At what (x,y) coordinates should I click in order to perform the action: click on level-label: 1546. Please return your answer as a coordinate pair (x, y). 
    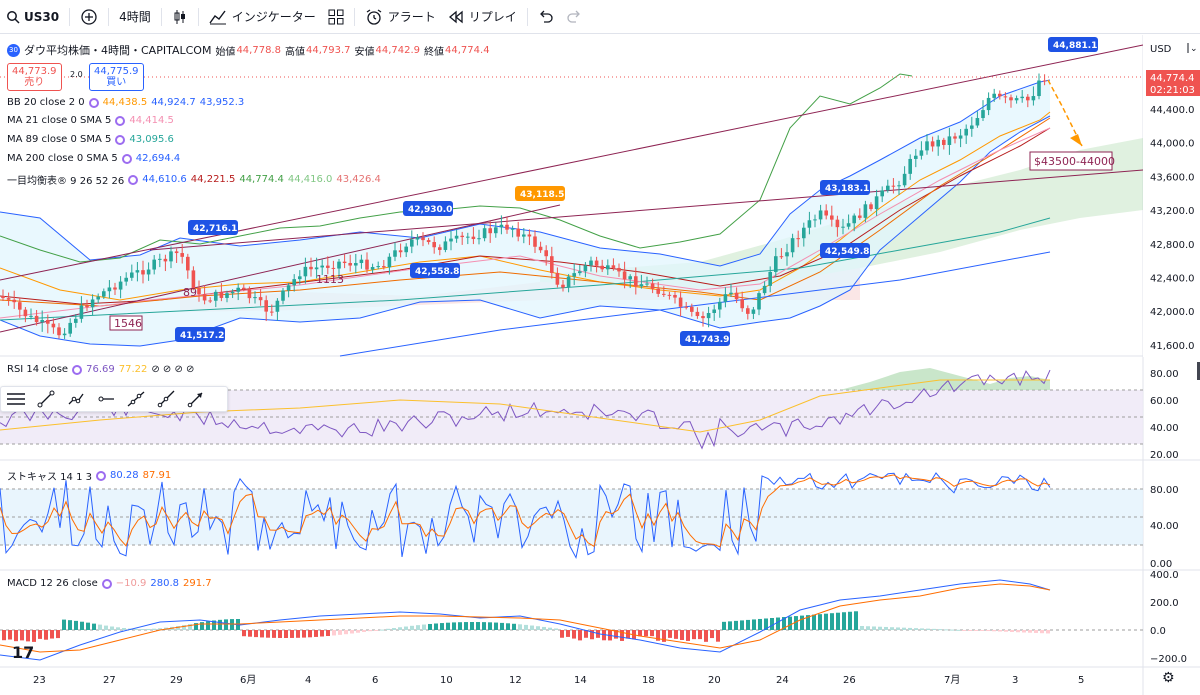
    Looking at the image, I should click on (128, 323).